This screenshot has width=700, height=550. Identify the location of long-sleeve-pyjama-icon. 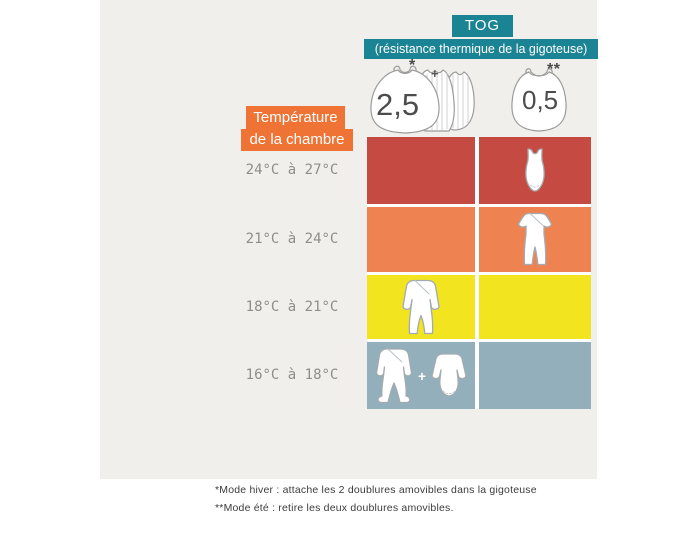
(421, 307).